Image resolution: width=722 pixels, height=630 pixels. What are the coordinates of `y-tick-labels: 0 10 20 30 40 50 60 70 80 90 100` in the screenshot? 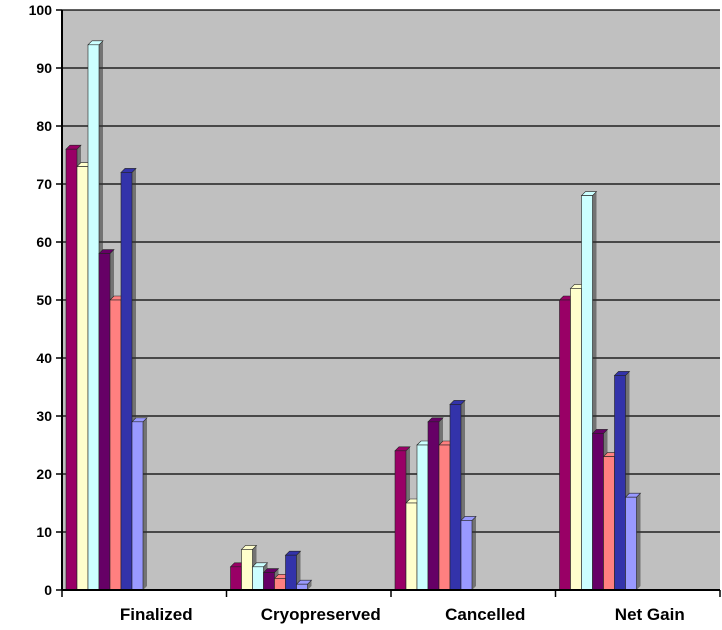 It's located at (41, 300).